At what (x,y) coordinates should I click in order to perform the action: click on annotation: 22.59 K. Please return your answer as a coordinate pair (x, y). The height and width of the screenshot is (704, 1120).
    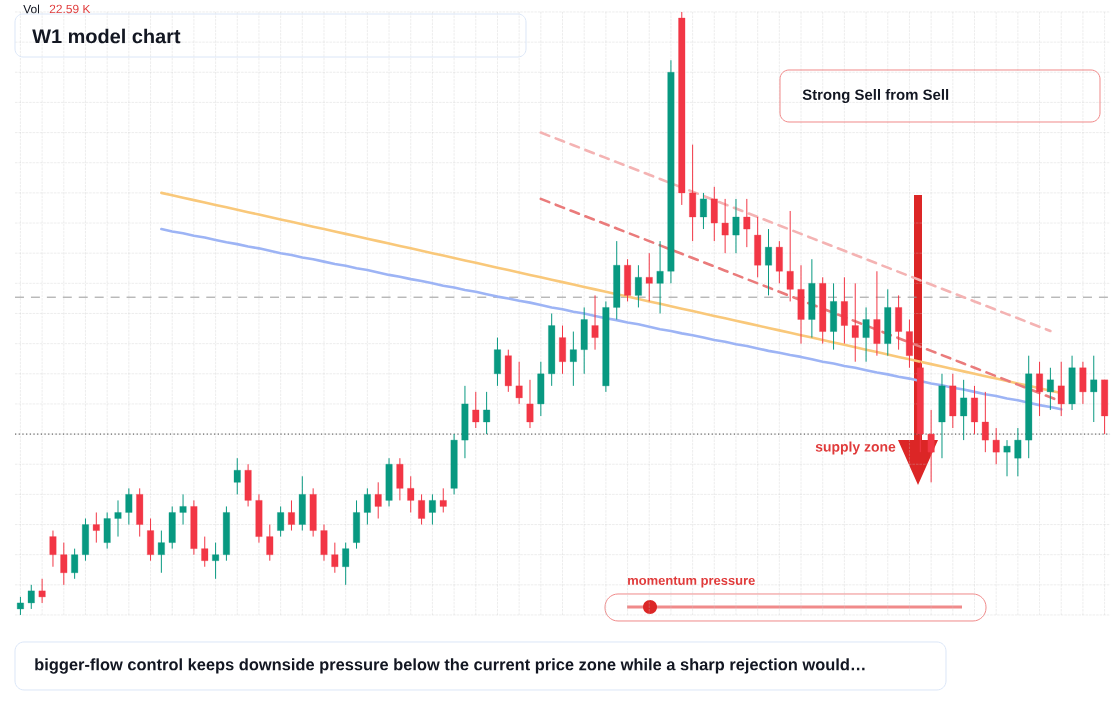
    Looking at the image, I should click on (70, 9).